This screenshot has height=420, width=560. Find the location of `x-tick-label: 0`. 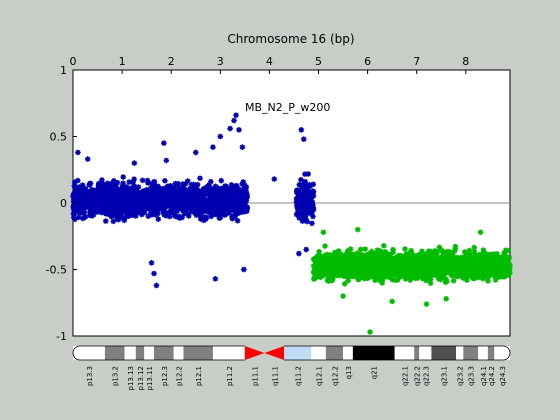

x-tick-label: 0 is located at coordinates (73, 61).